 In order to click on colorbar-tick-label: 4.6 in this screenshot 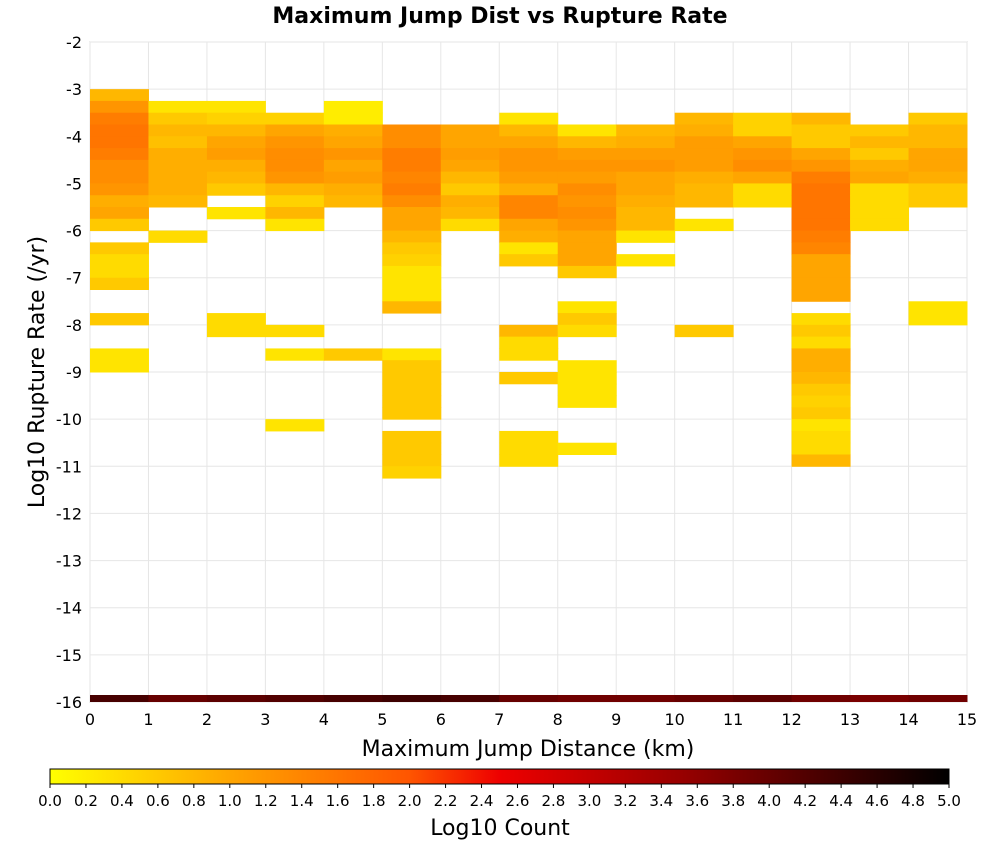, I will do `click(877, 801)`.